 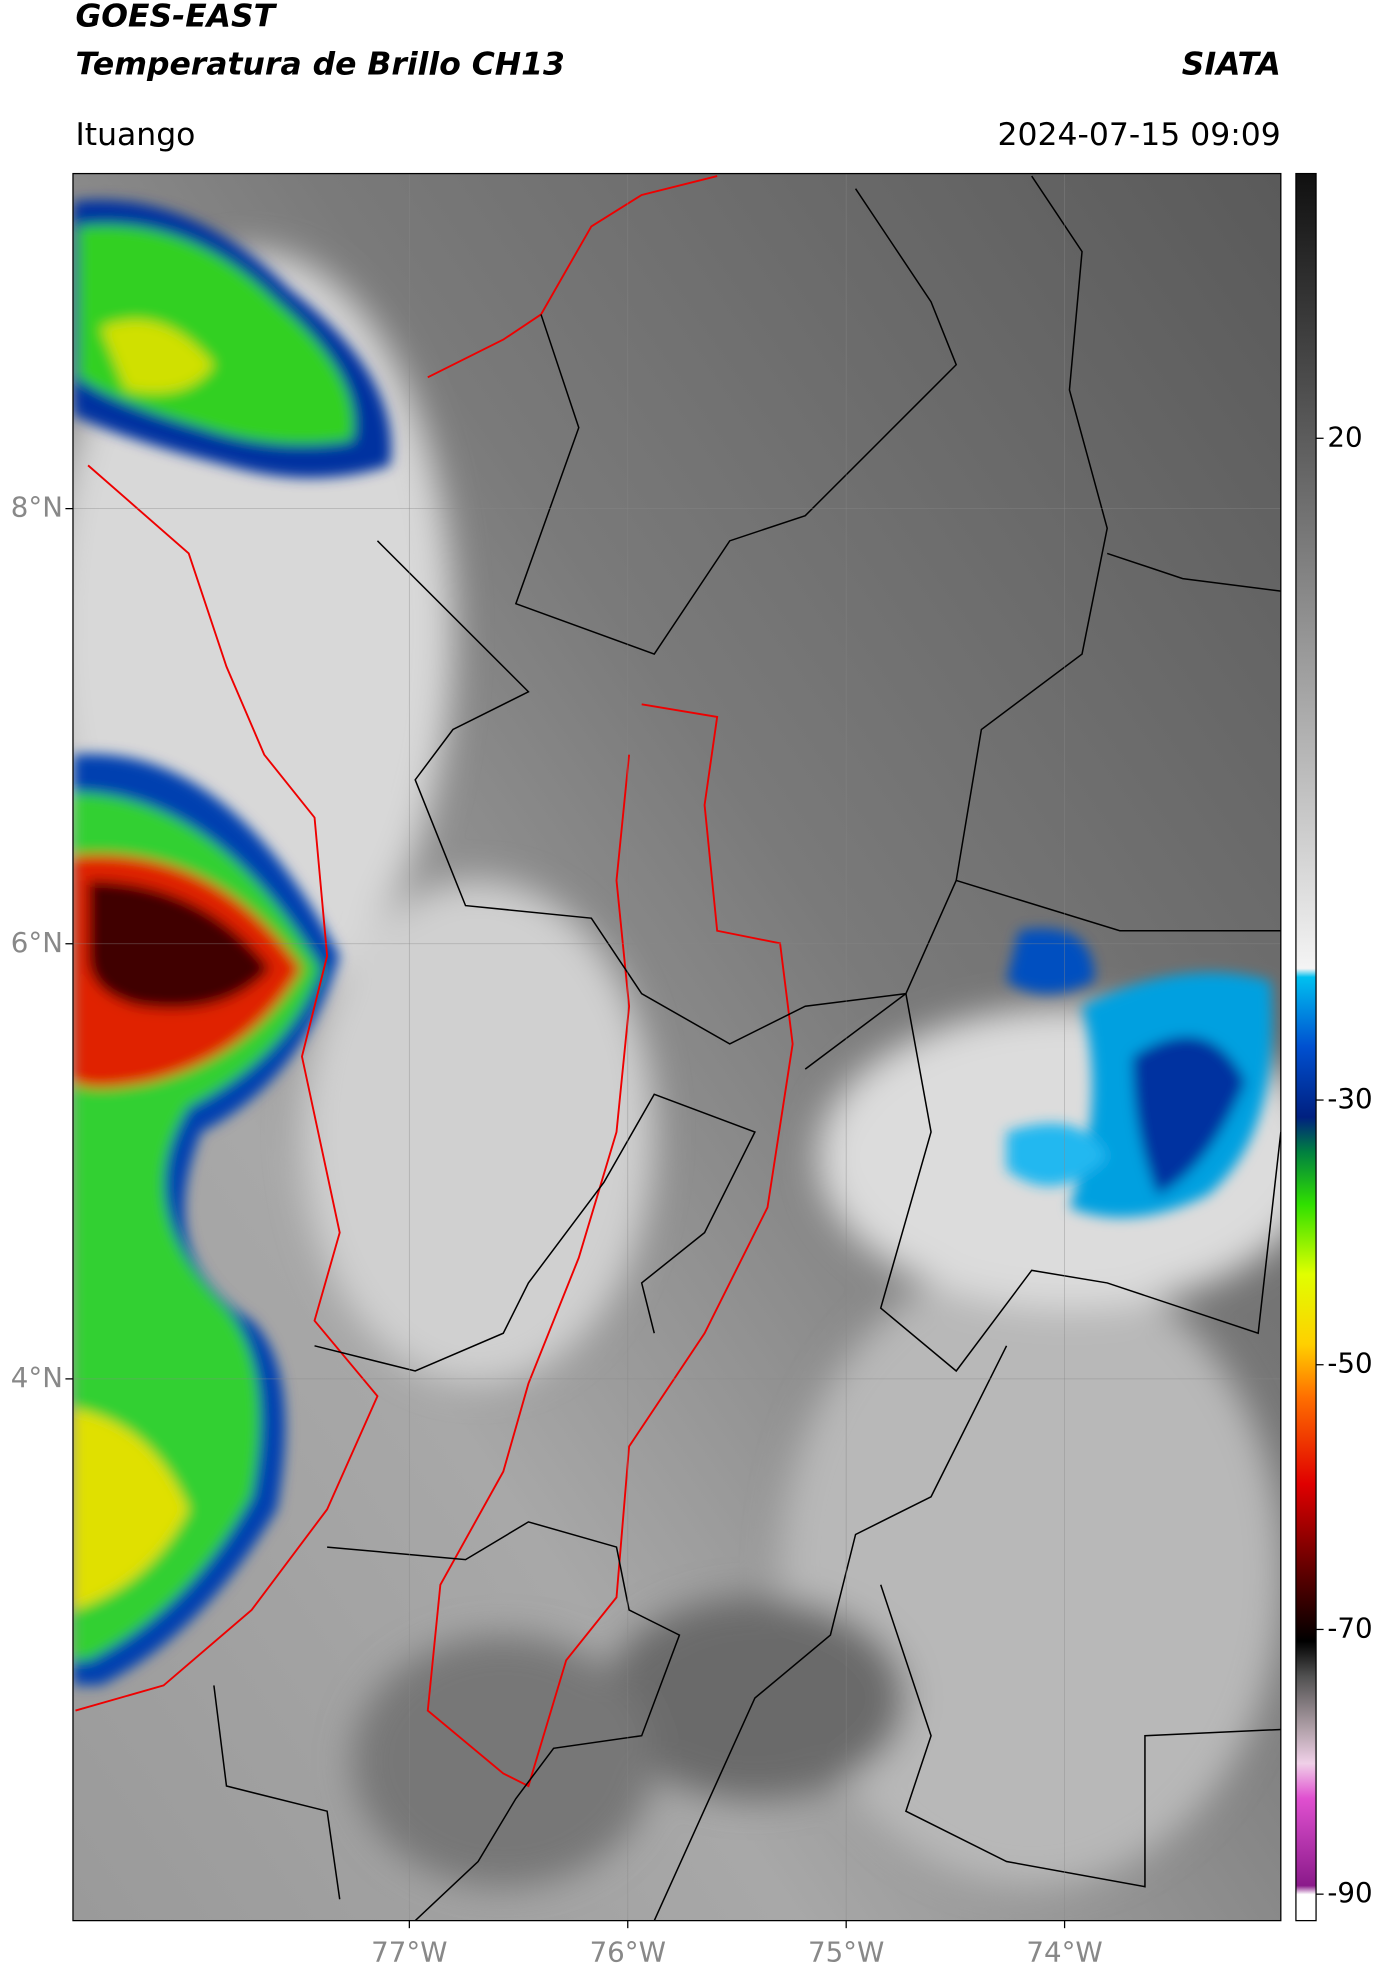 What do you see at coordinates (135, 135) in the screenshot?
I see `region: Ituango` at bounding box center [135, 135].